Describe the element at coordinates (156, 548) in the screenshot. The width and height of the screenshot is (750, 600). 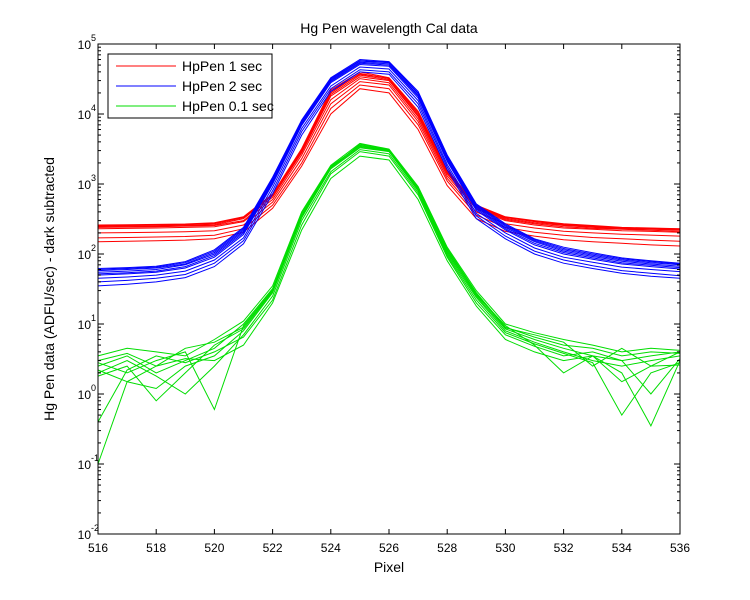
I see `x-tick-label: 518` at that location.